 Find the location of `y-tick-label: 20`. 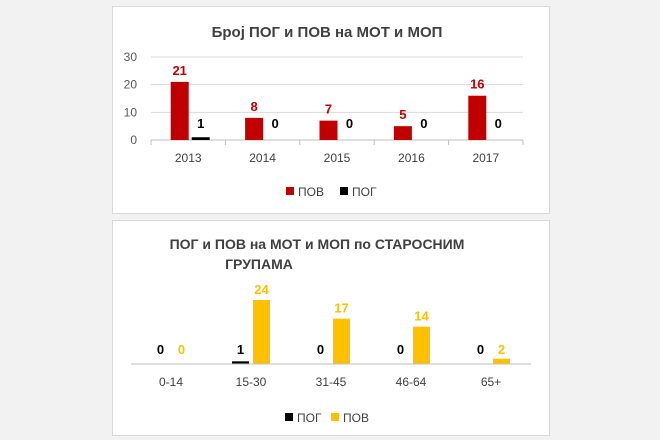

y-tick-label: 20 is located at coordinates (131, 85).